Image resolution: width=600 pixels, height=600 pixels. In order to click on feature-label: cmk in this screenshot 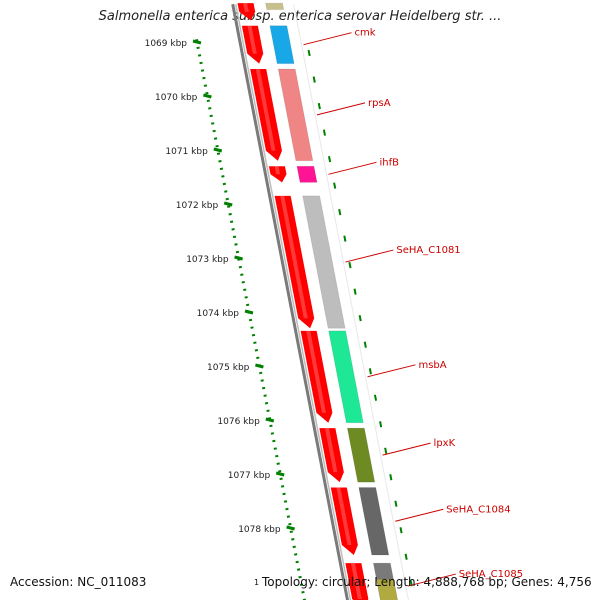, I will do `click(365, 33)`.